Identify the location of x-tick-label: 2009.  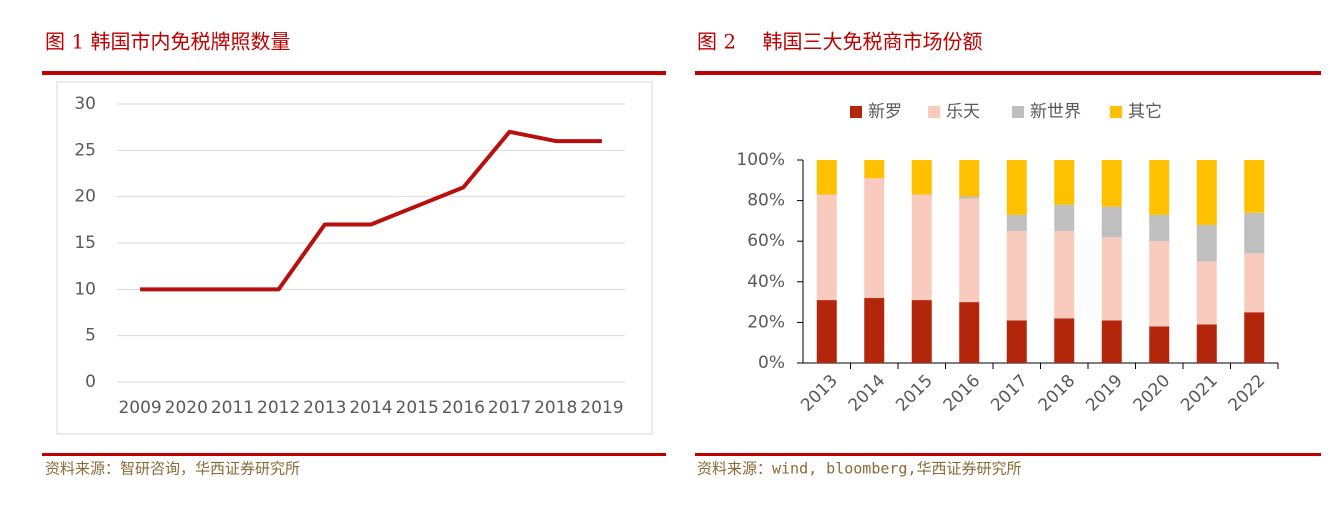
(139, 408).